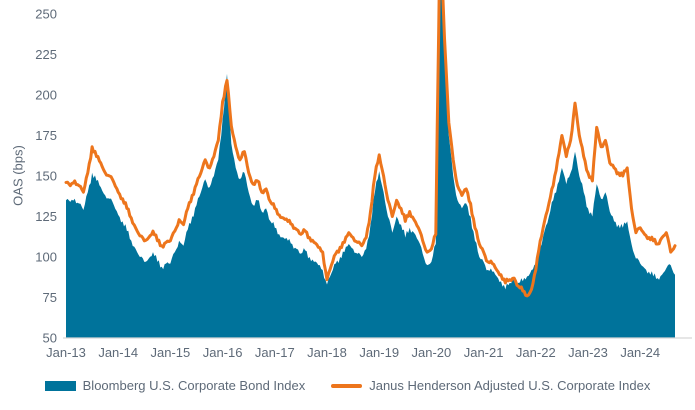 This screenshot has height=410, width=695. I want to click on legend-item-bloomberg: Bloomberg U.S. Corporate Bond Index, so click(175, 385).